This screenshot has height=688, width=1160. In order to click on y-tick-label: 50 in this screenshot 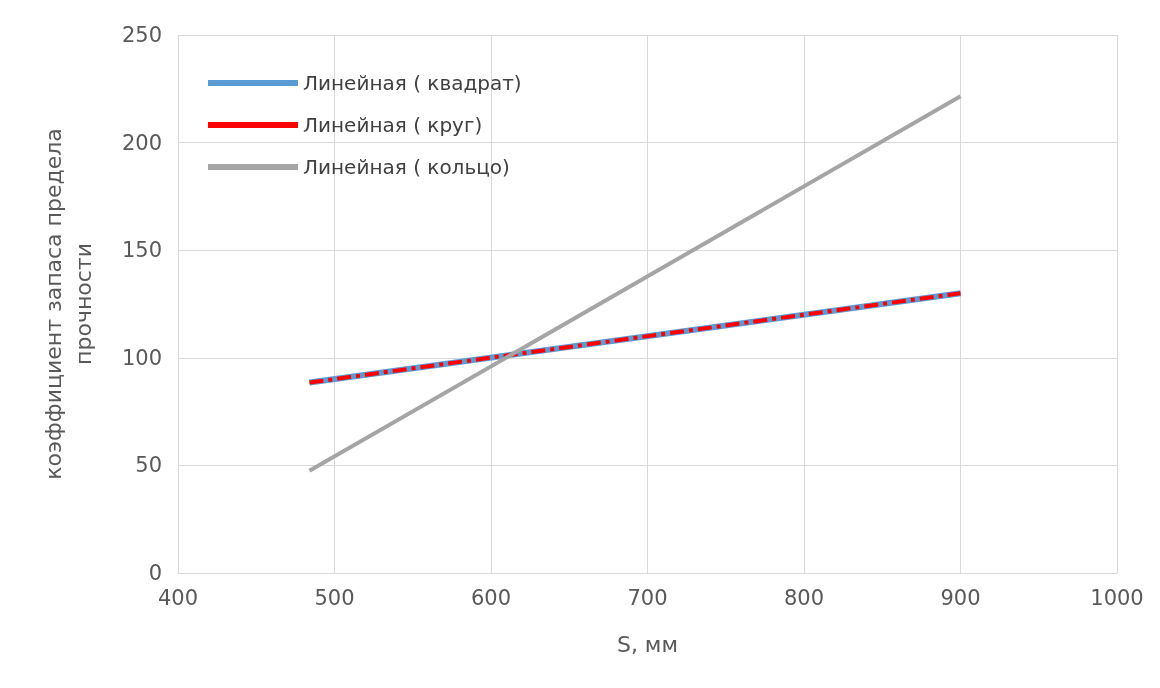, I will do `click(148, 465)`.